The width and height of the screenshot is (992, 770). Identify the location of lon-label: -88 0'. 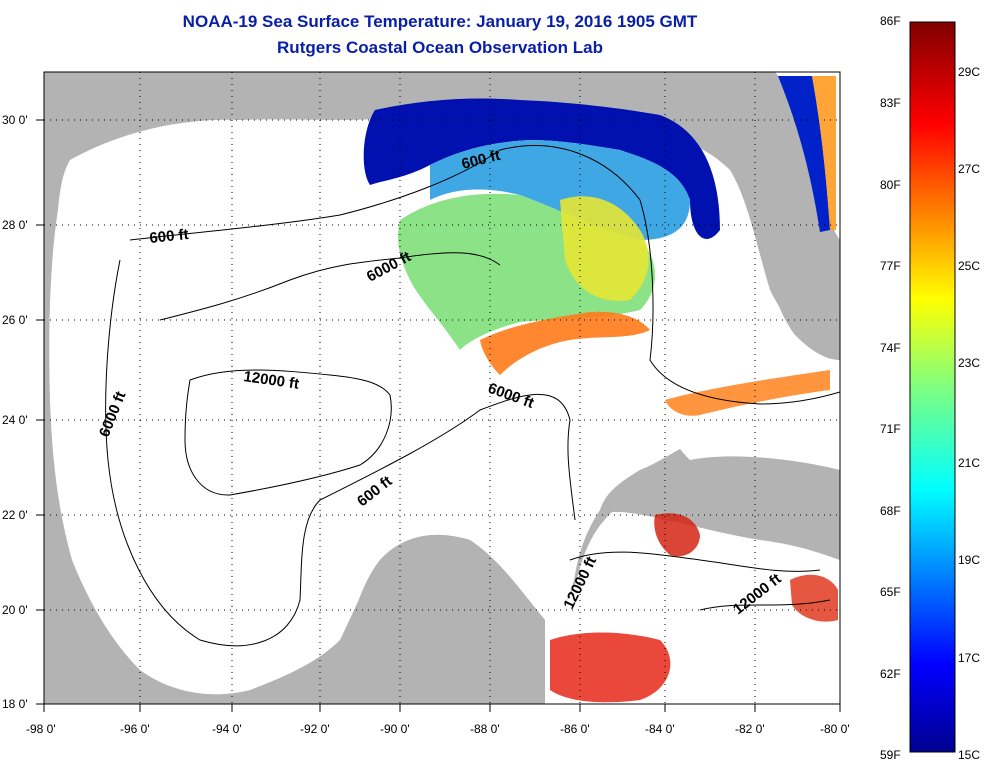
(485, 729).